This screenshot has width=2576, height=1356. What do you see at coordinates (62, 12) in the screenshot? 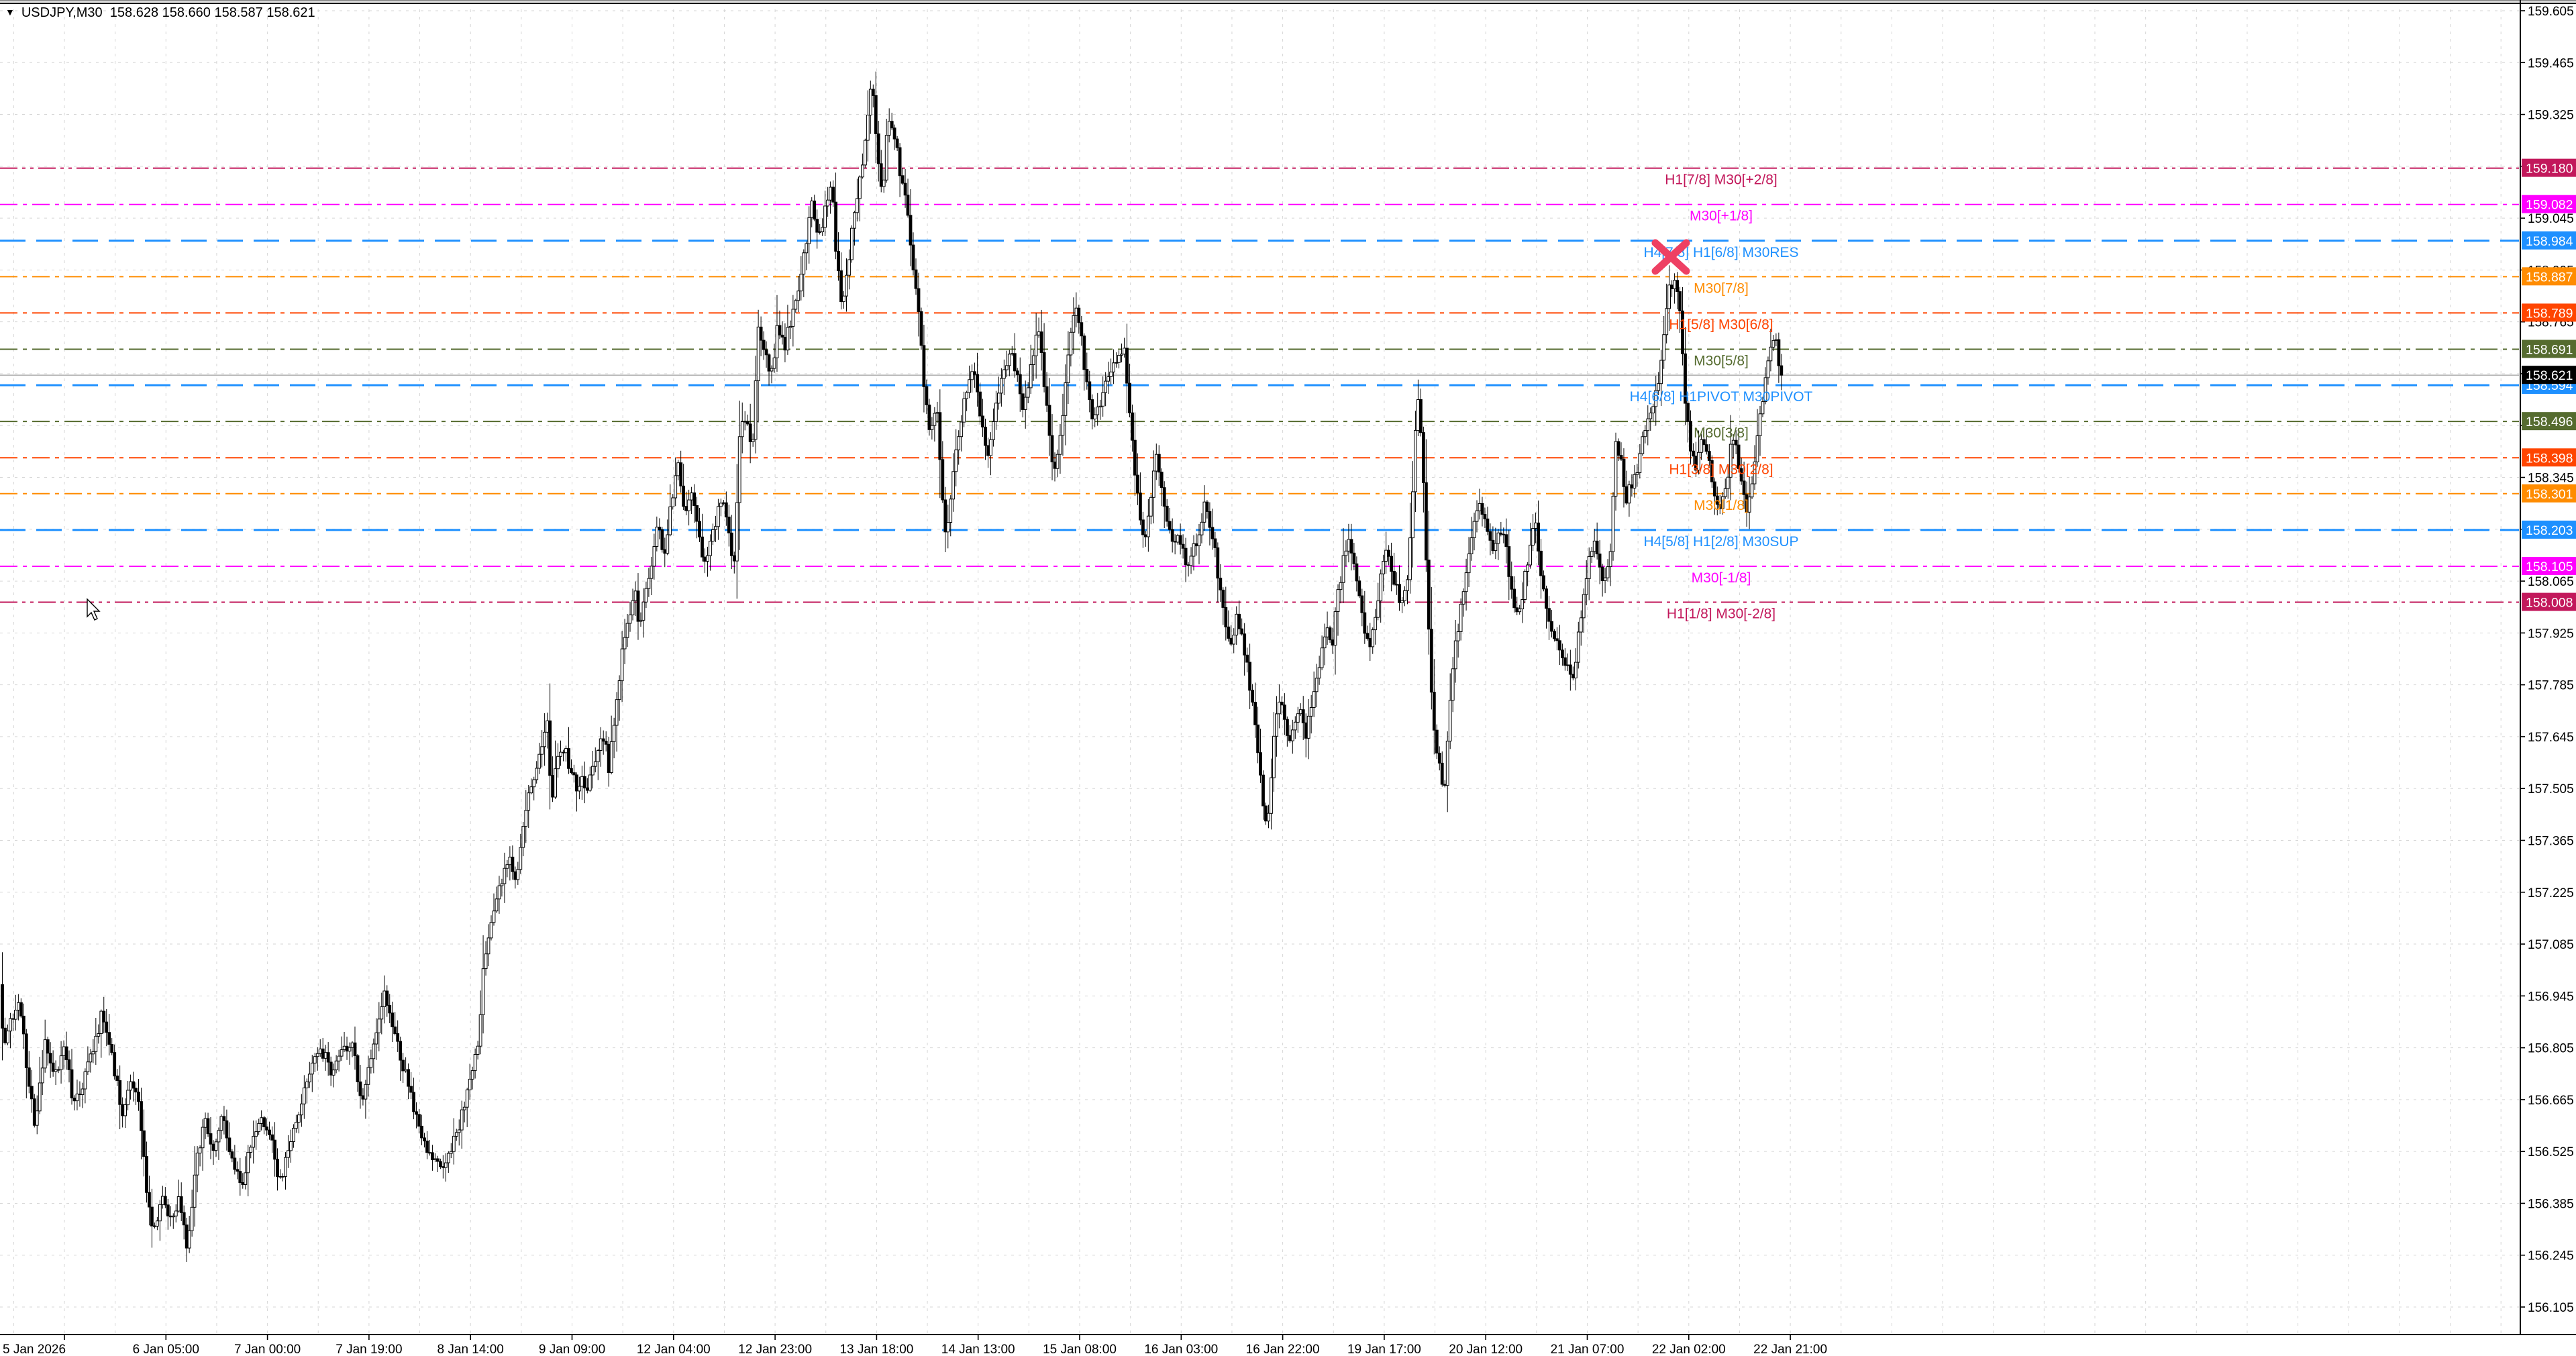
I see `symbol-timeframe-label: USDJPY,M30` at bounding box center [62, 12].